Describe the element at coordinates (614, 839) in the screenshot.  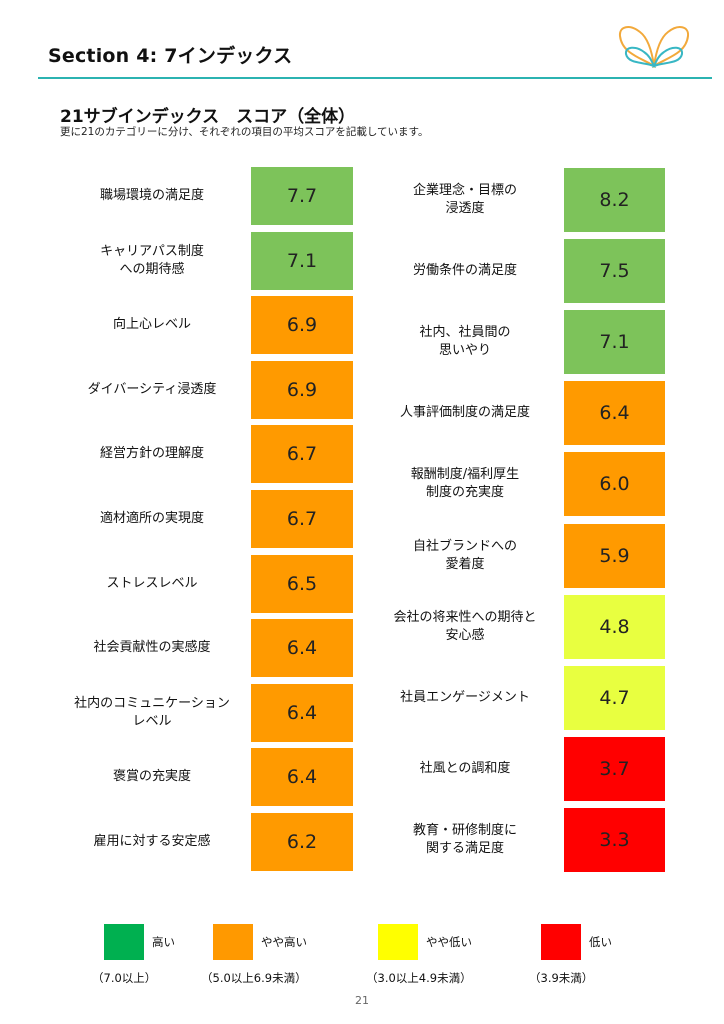
I see `score-box: 3.3` at that location.